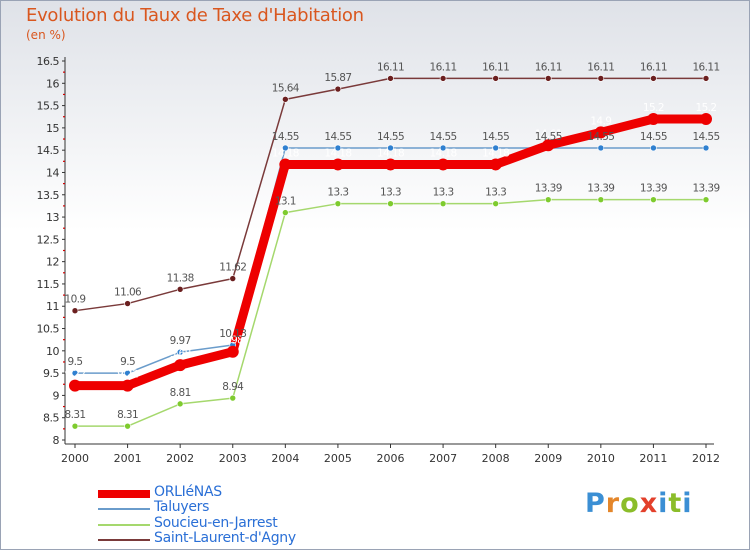 This screenshot has width=750, height=550. What do you see at coordinates (48, 284) in the screenshot?
I see `y-tick-label: 11.5` at bounding box center [48, 284].